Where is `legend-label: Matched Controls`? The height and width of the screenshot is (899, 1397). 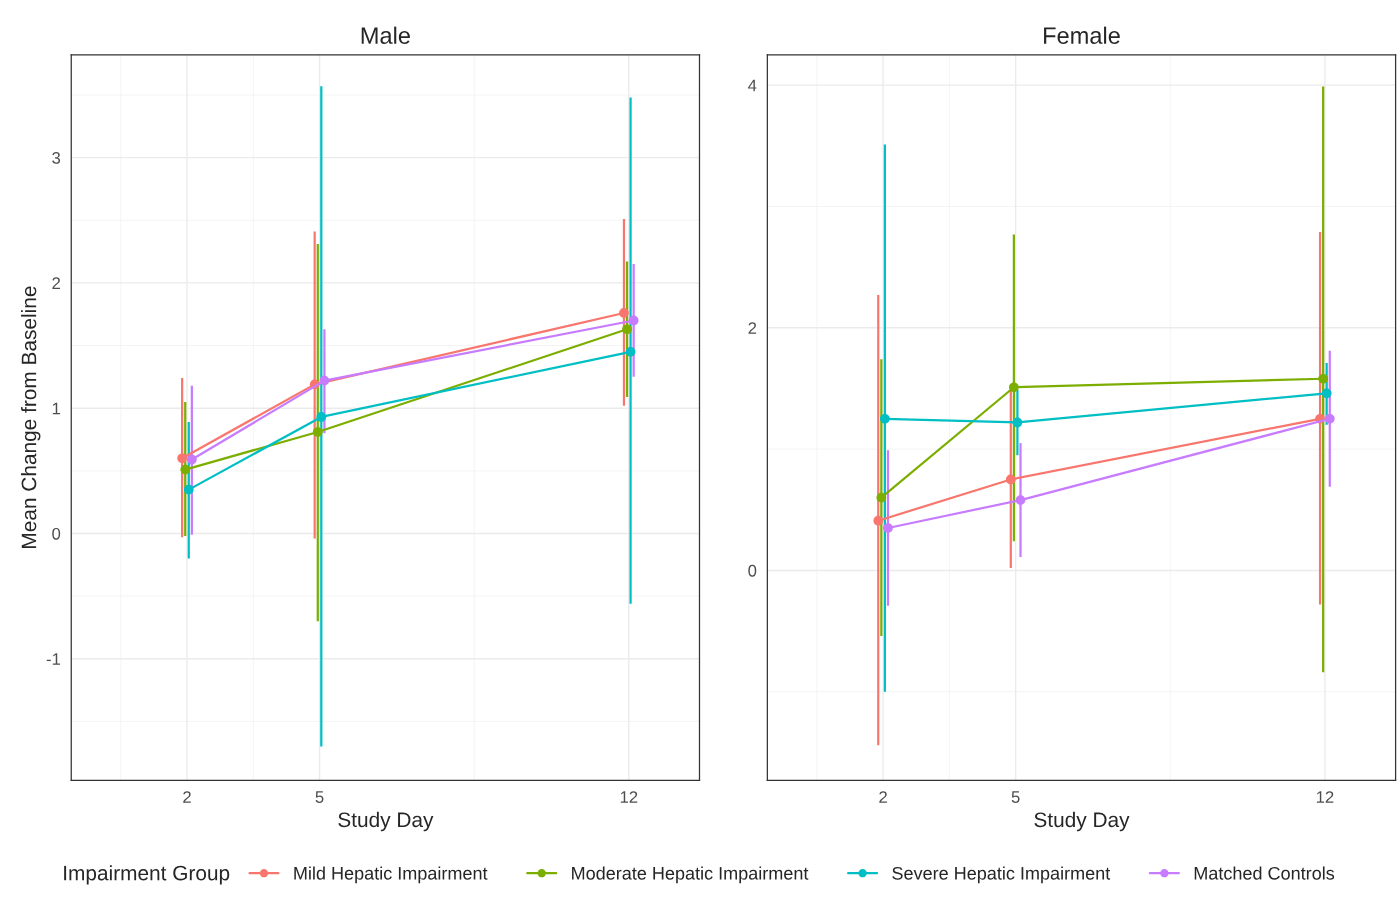
legend-label: Matched Controls is located at coordinates (1264, 873).